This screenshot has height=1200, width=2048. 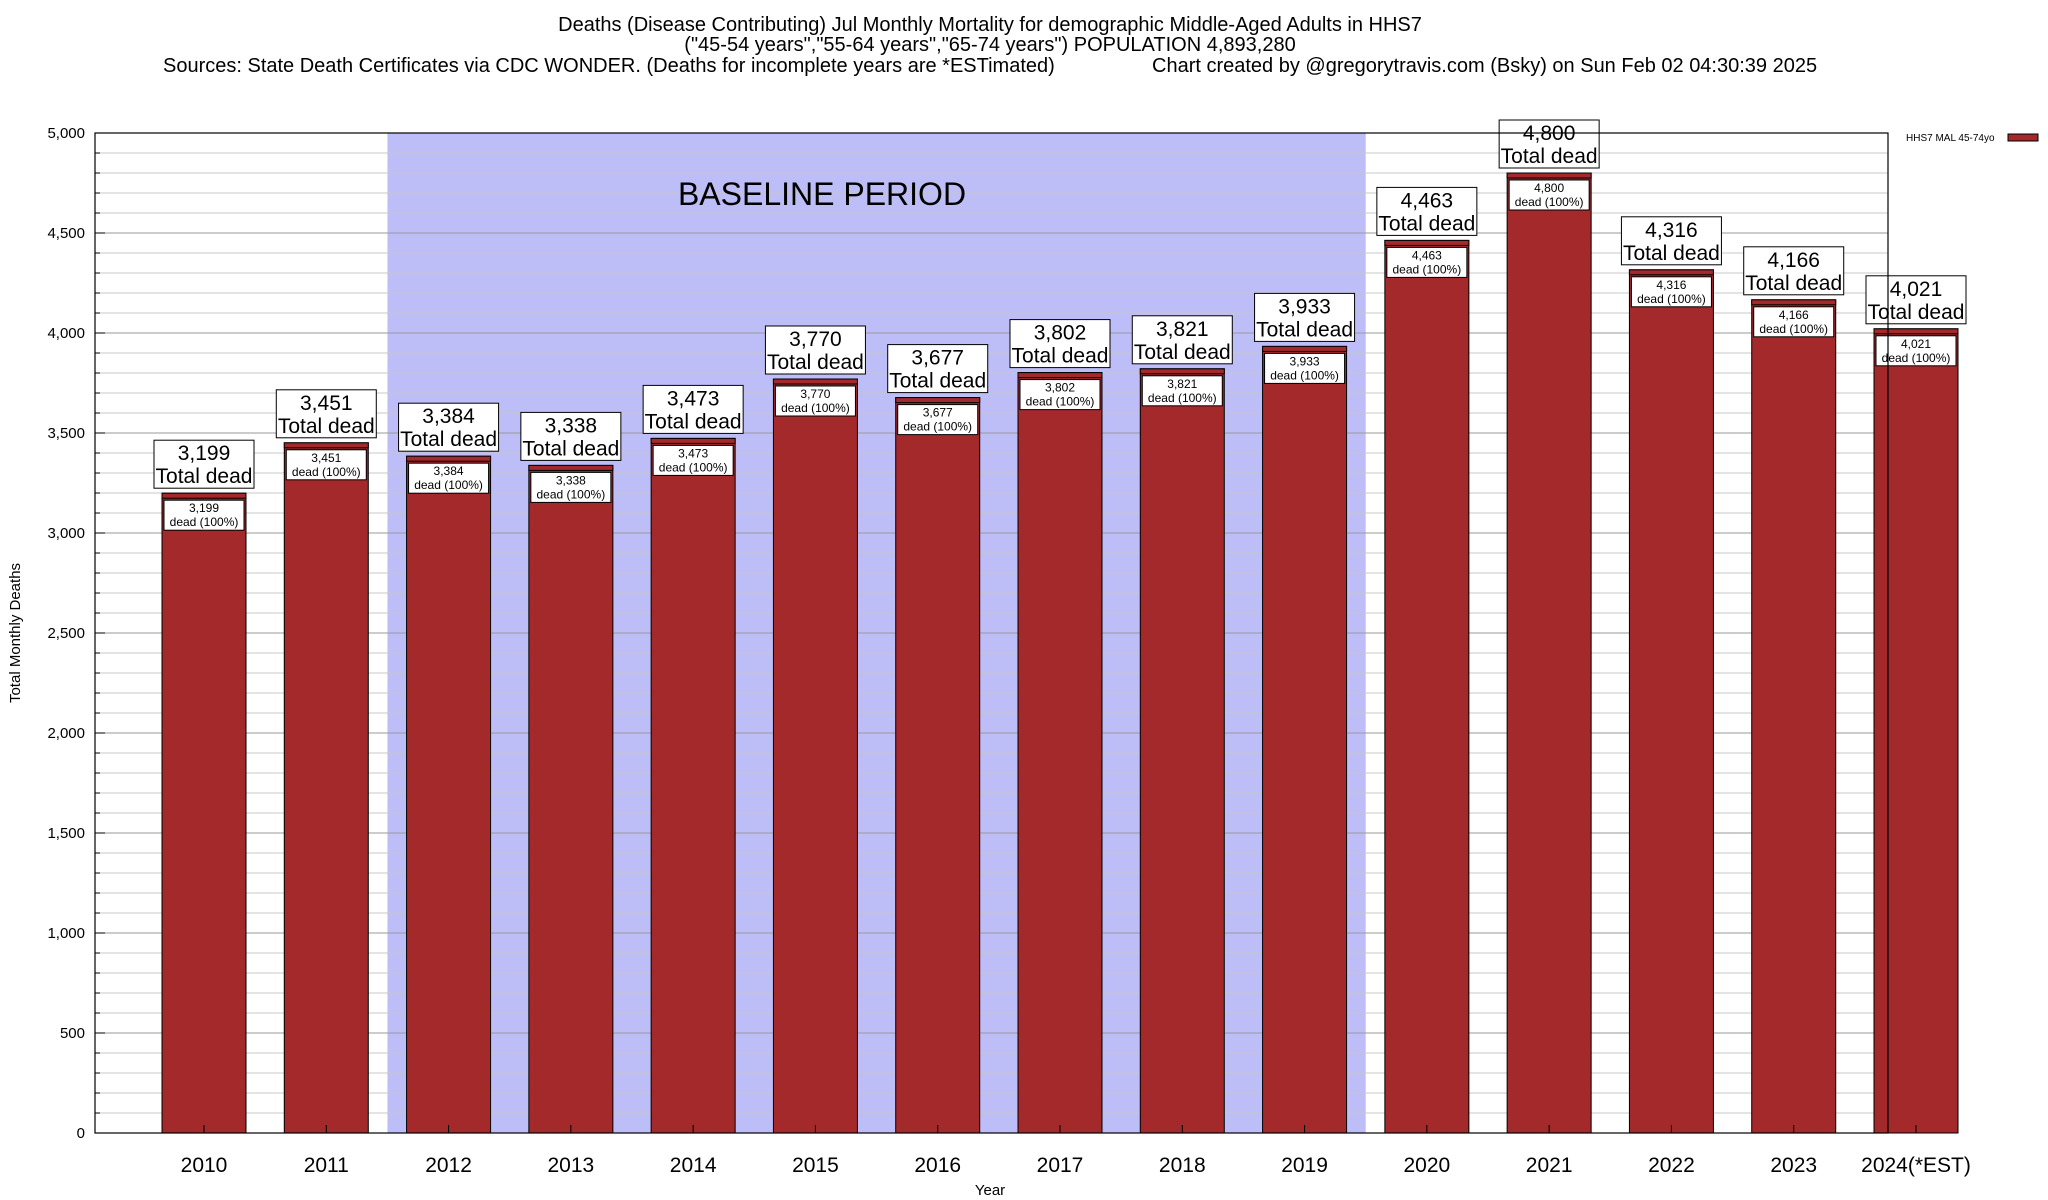 What do you see at coordinates (1060, 388) in the screenshot?
I see `bar-inner-value: 3,802` at bounding box center [1060, 388].